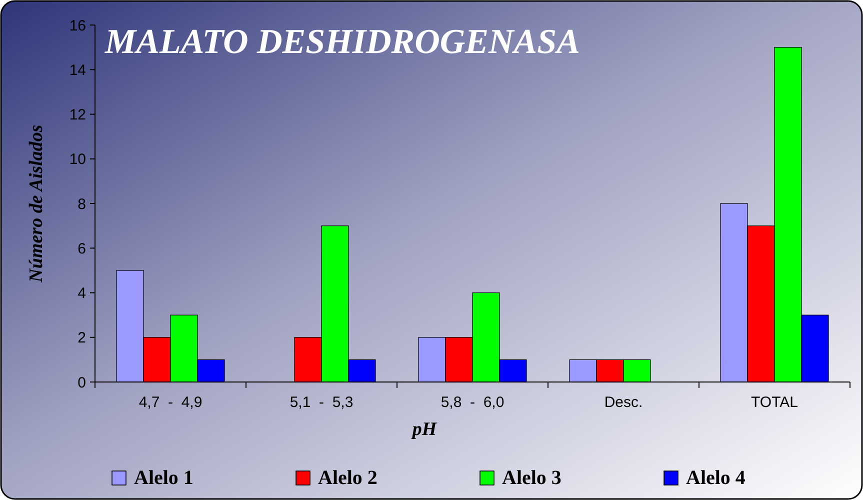  I want to click on legend-label: Alelo 2, so click(348, 478).